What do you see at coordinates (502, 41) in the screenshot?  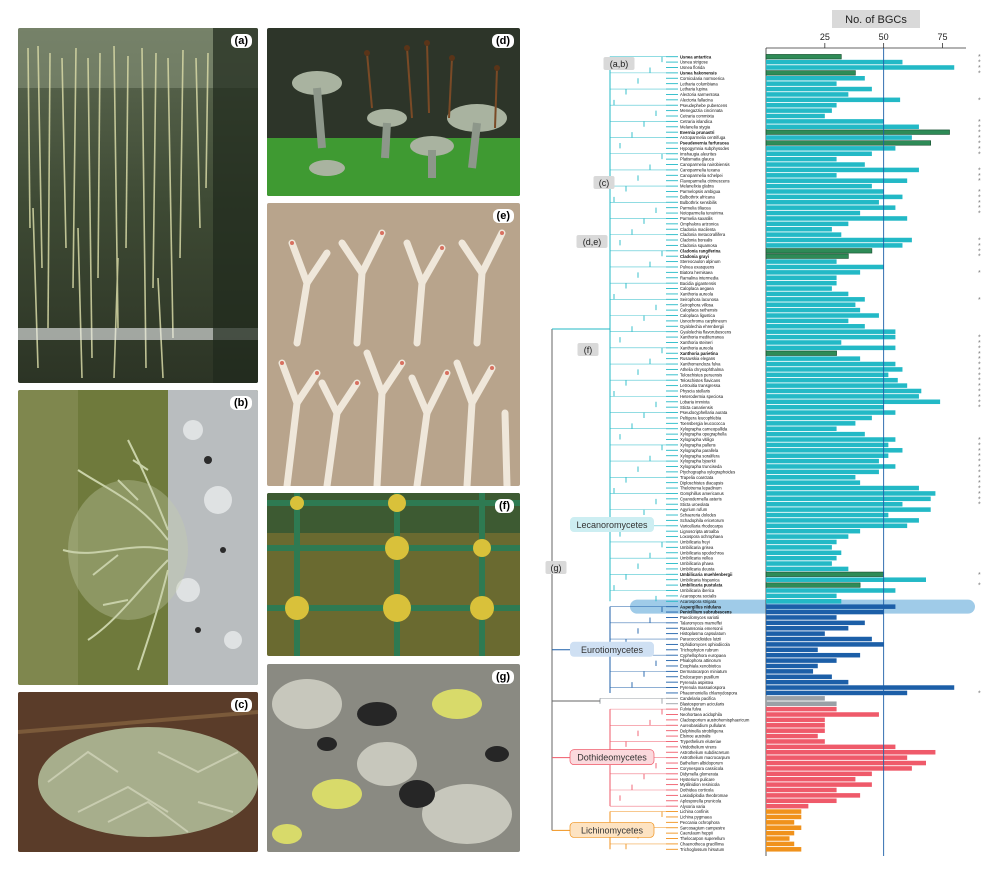 I see `panel-label-d: (d)` at bounding box center [502, 41].